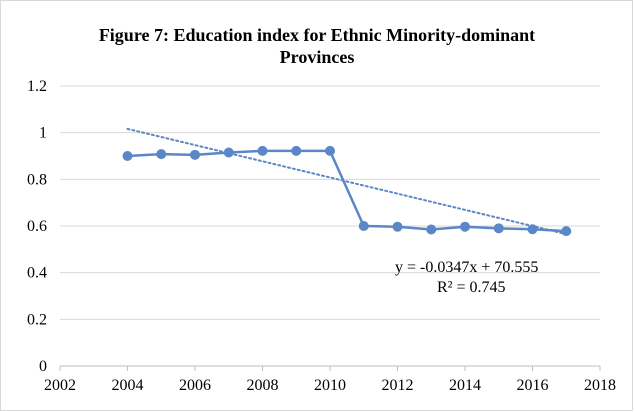  What do you see at coordinates (317, 57) in the screenshot?
I see `chart-title-line-2: Provinces` at bounding box center [317, 57].